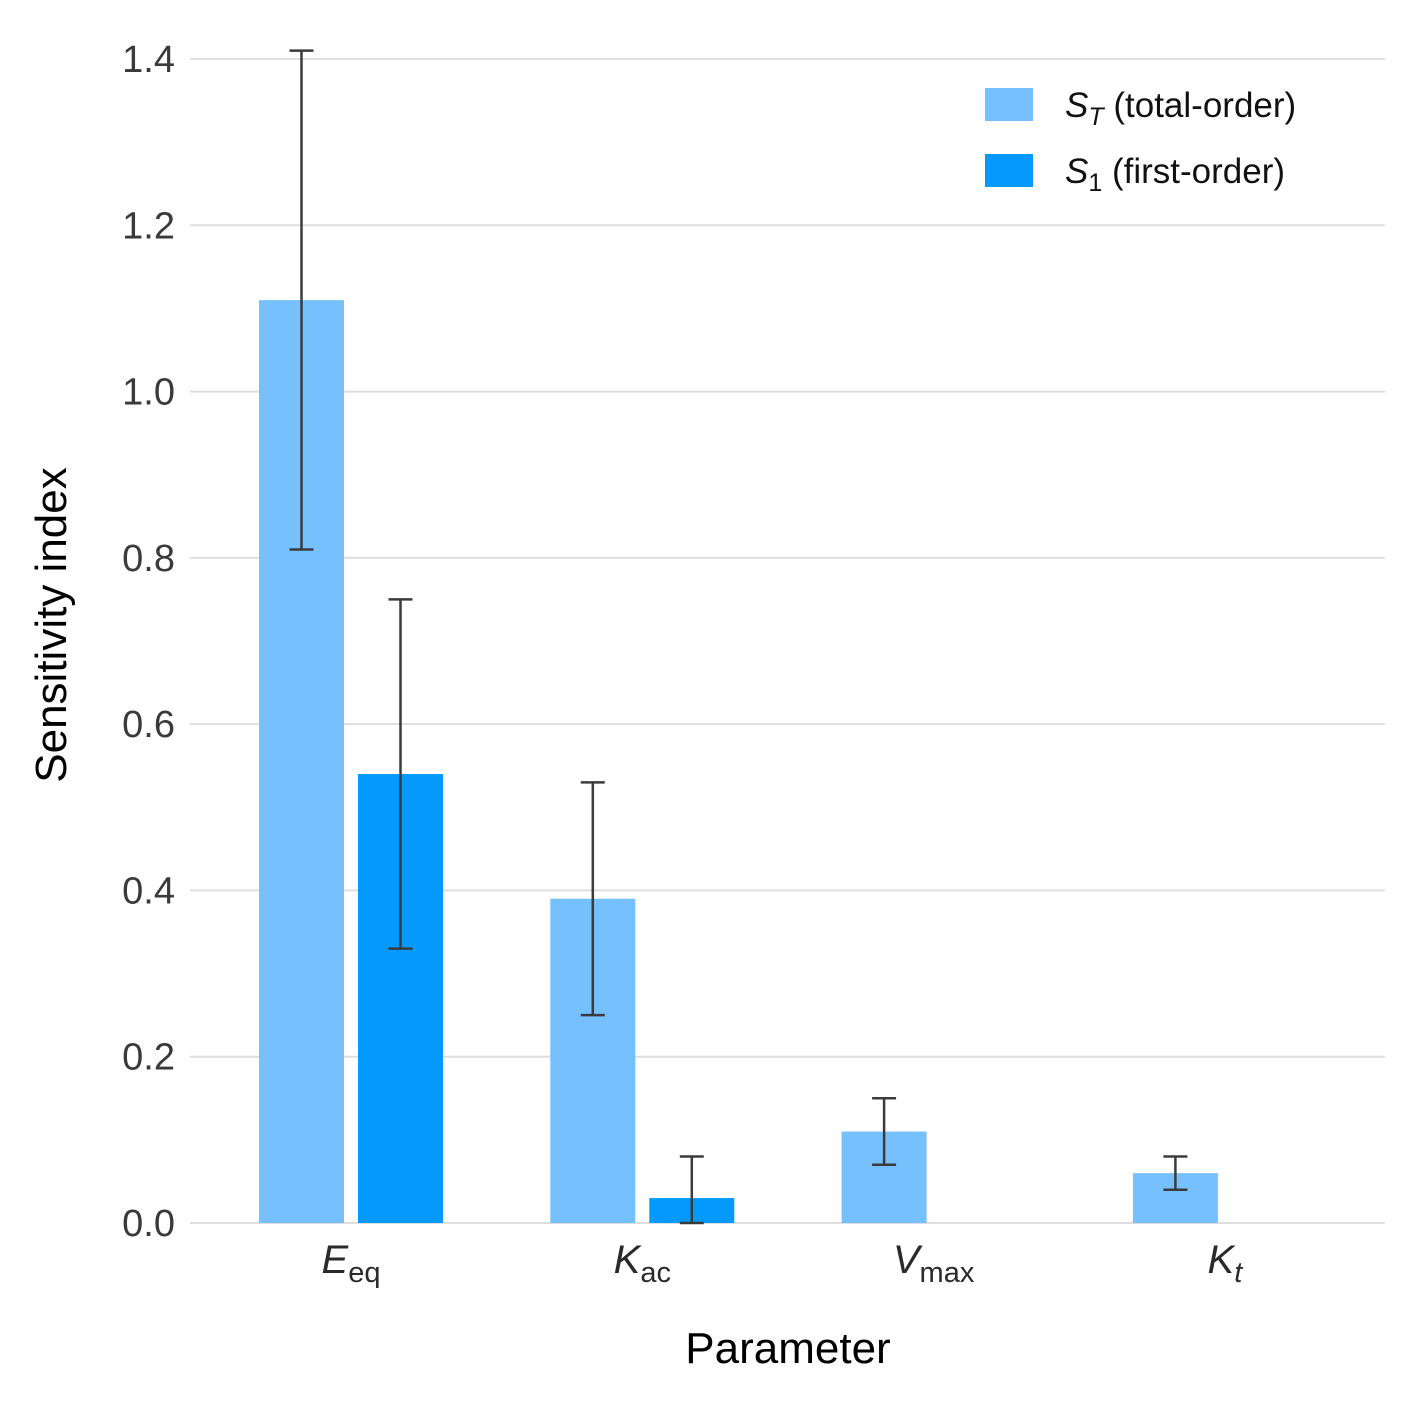 The height and width of the screenshot is (1405, 1415). I want to click on x-tick-label: Kt, so click(1226, 1263).